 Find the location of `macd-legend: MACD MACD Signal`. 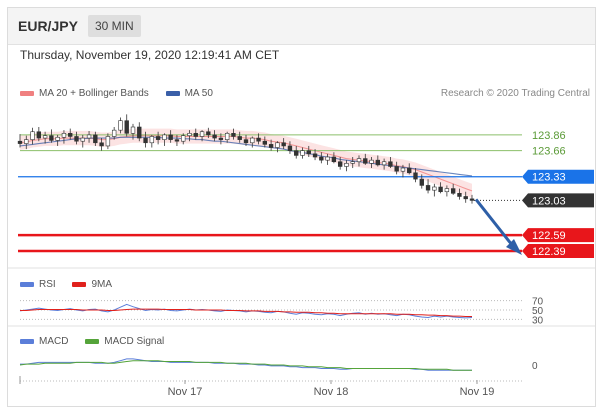

macd-legend: MACD MACD Signal is located at coordinates (99, 341).